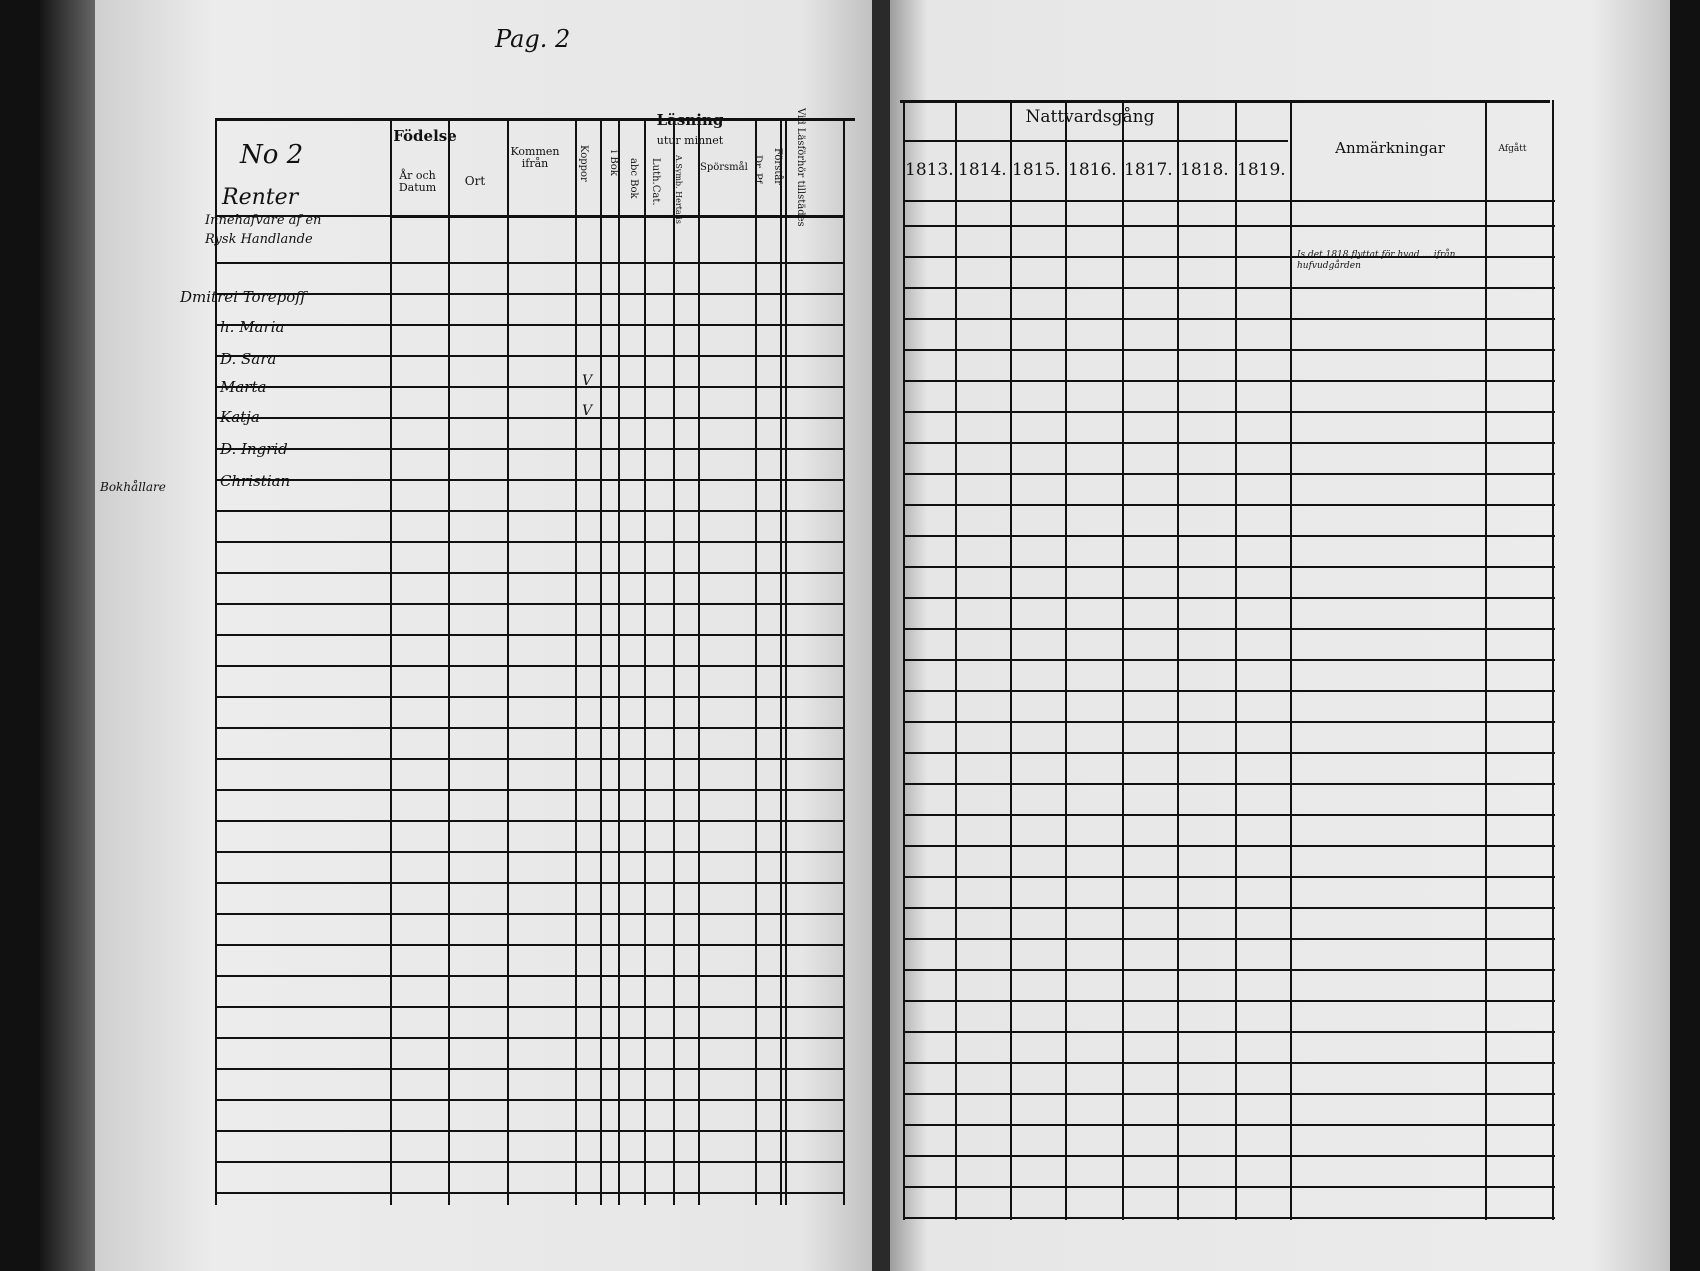  I want to click on year-header: 1819., so click(1261, 170).